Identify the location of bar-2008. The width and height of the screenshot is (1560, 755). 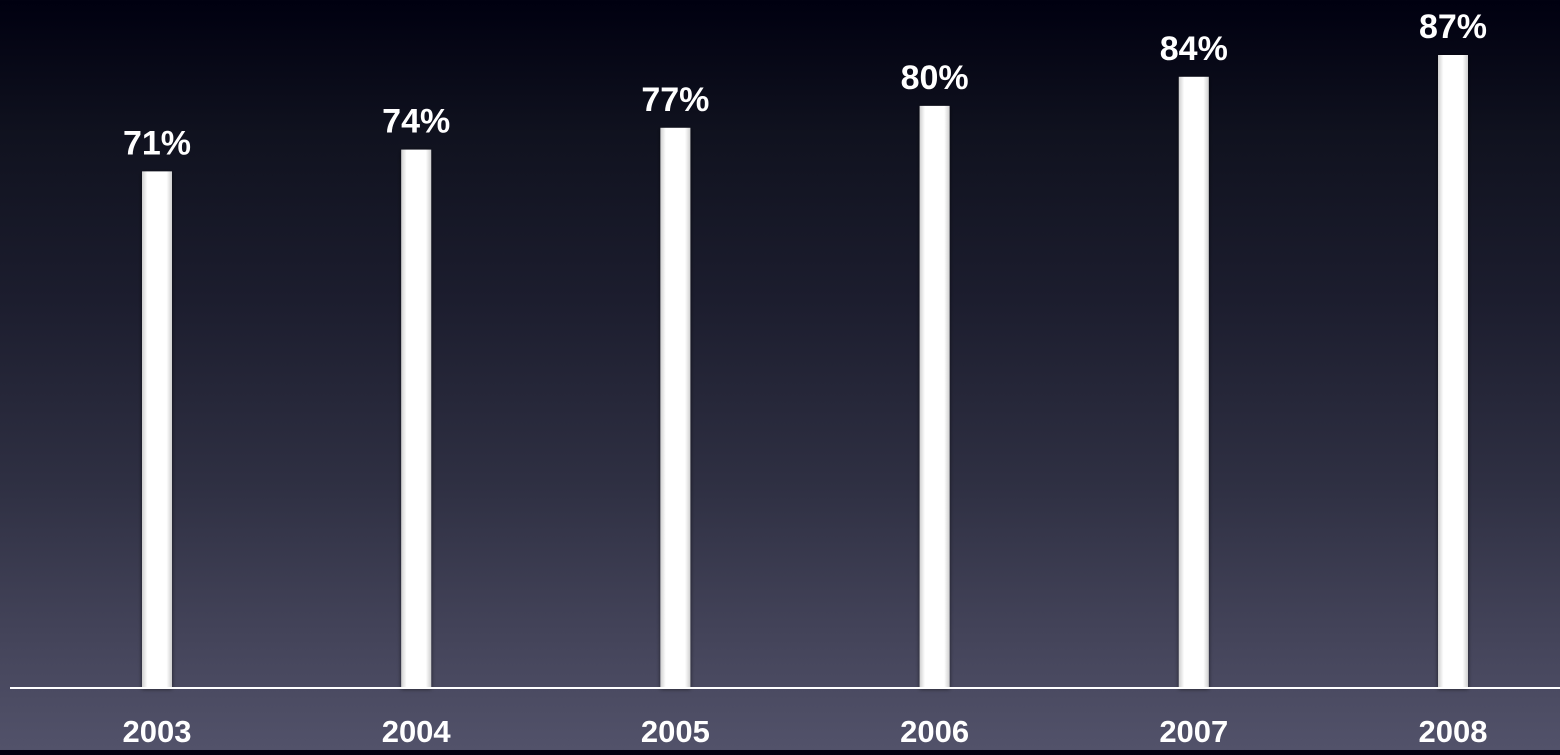
(1453, 371).